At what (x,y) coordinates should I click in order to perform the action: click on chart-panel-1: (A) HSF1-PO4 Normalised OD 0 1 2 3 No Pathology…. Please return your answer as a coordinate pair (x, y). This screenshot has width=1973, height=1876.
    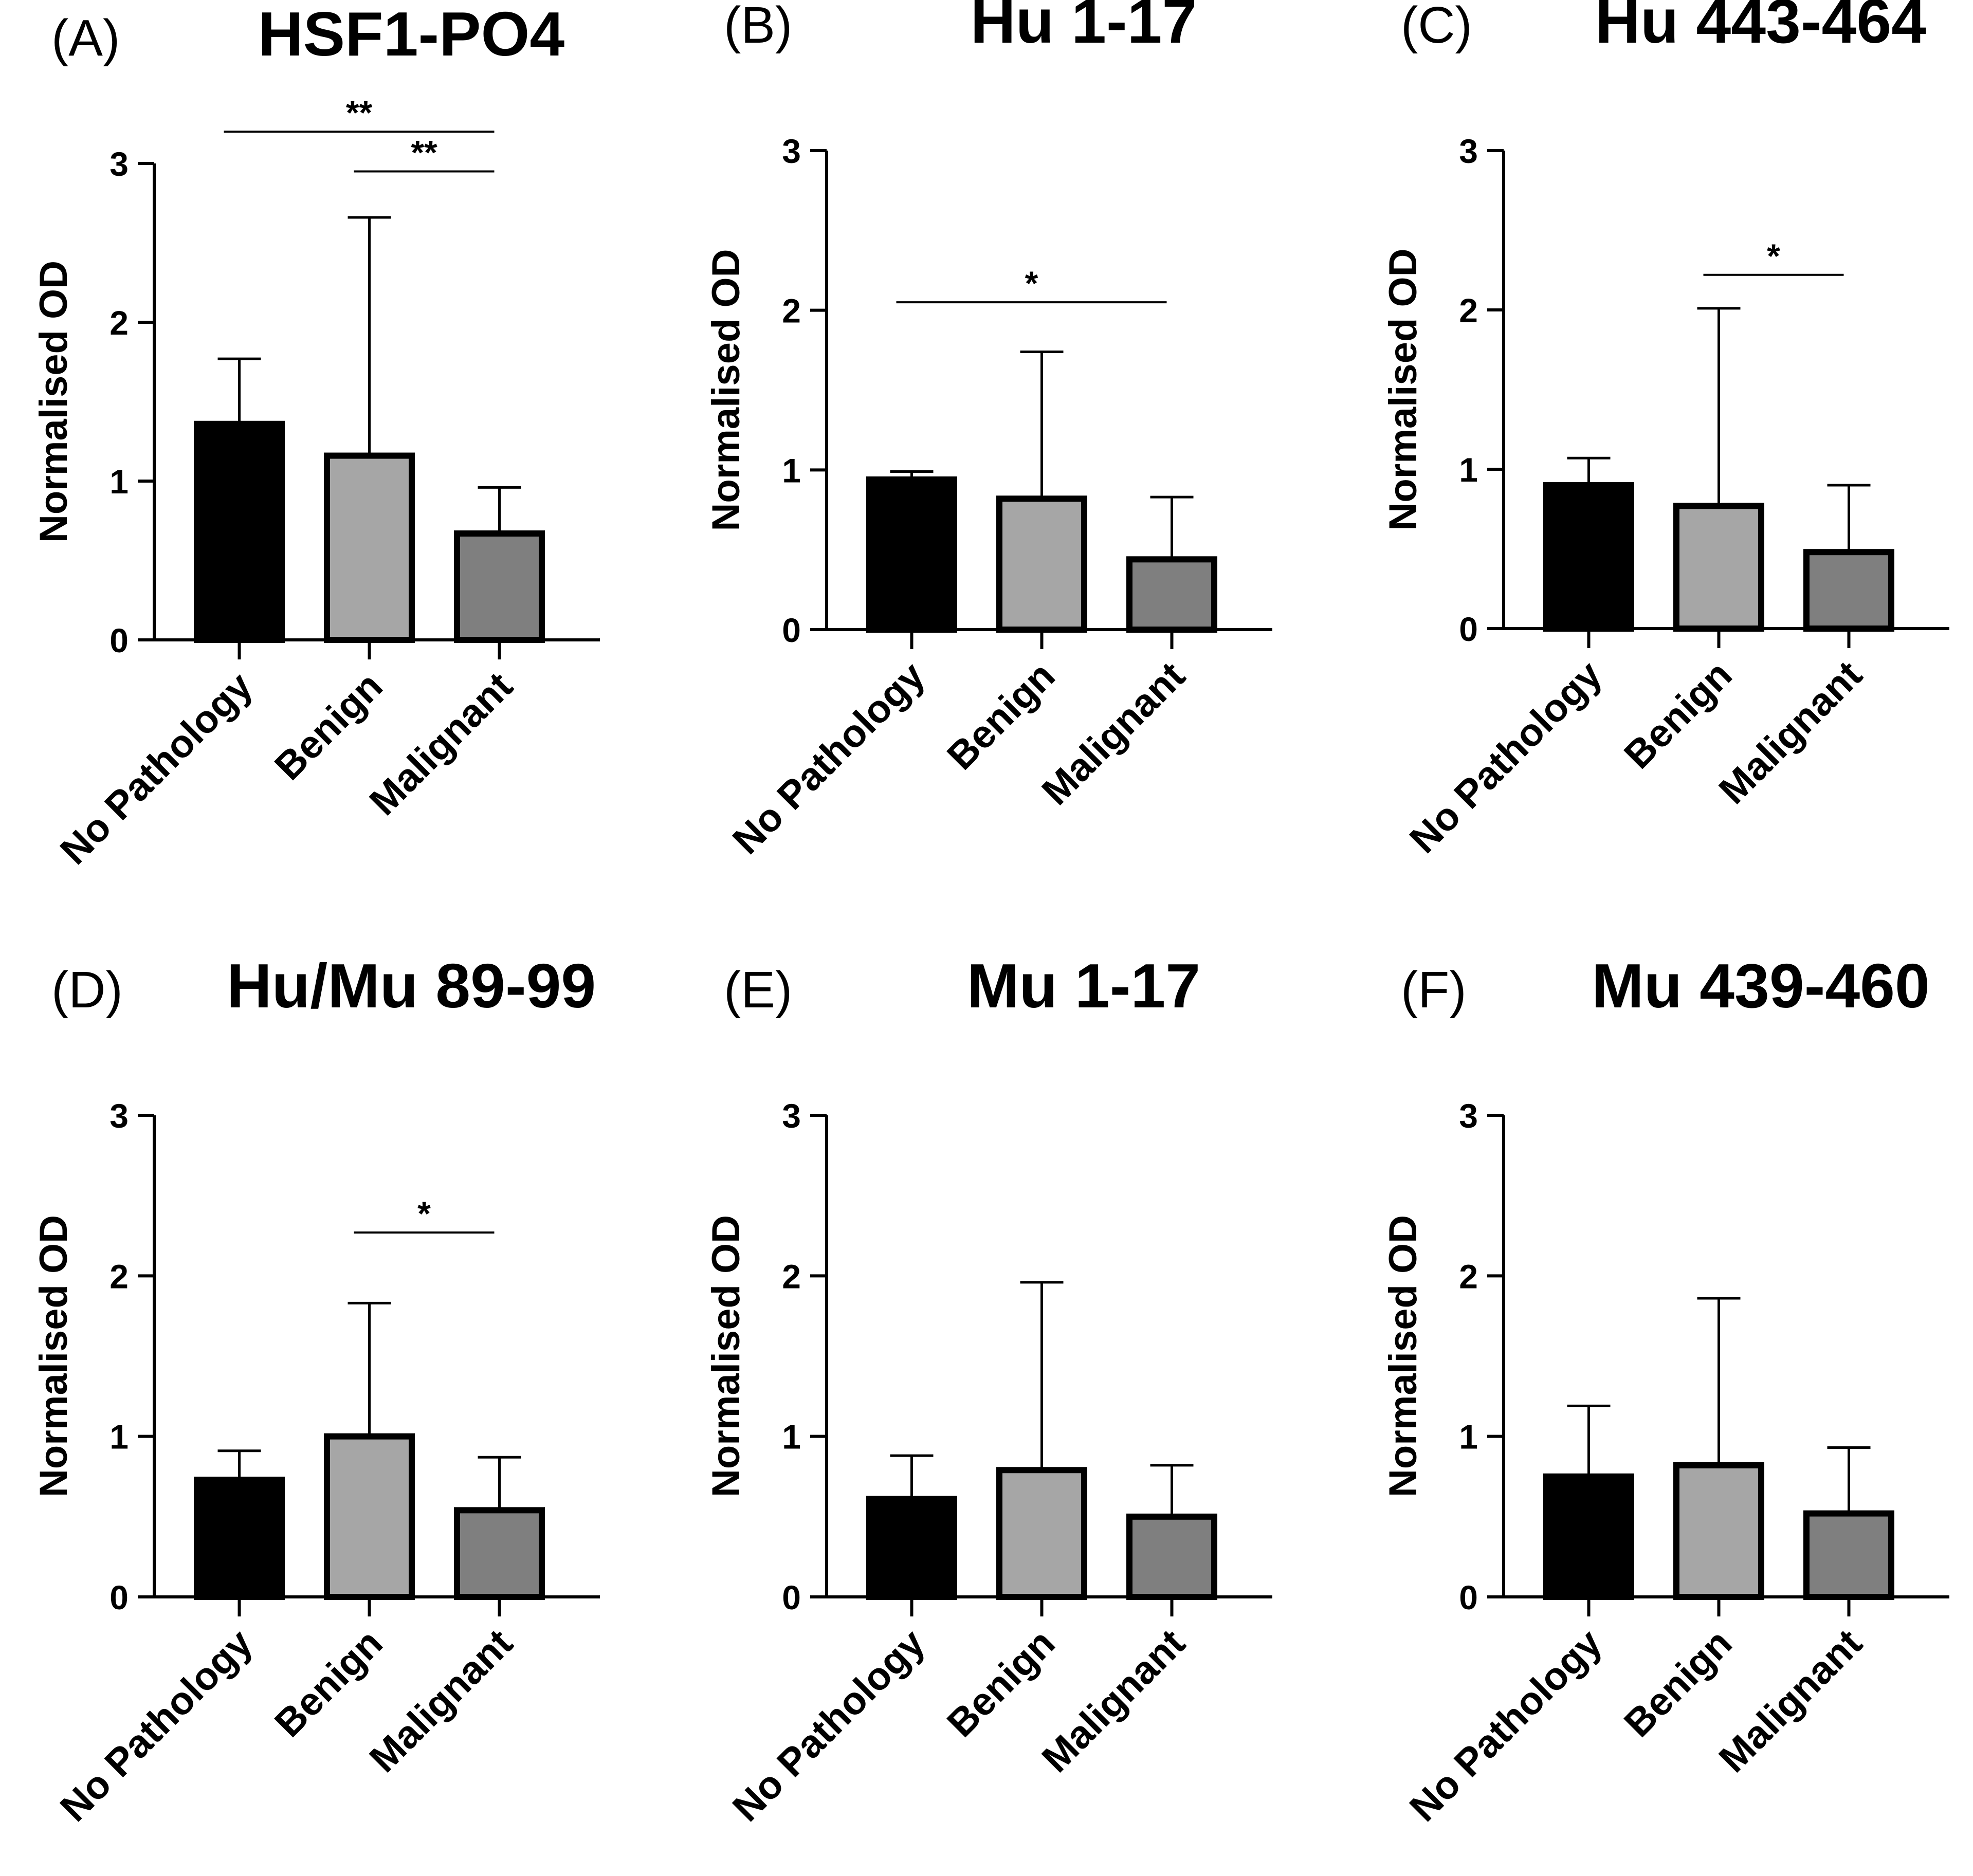
    Looking at the image, I should click on (316, 436).